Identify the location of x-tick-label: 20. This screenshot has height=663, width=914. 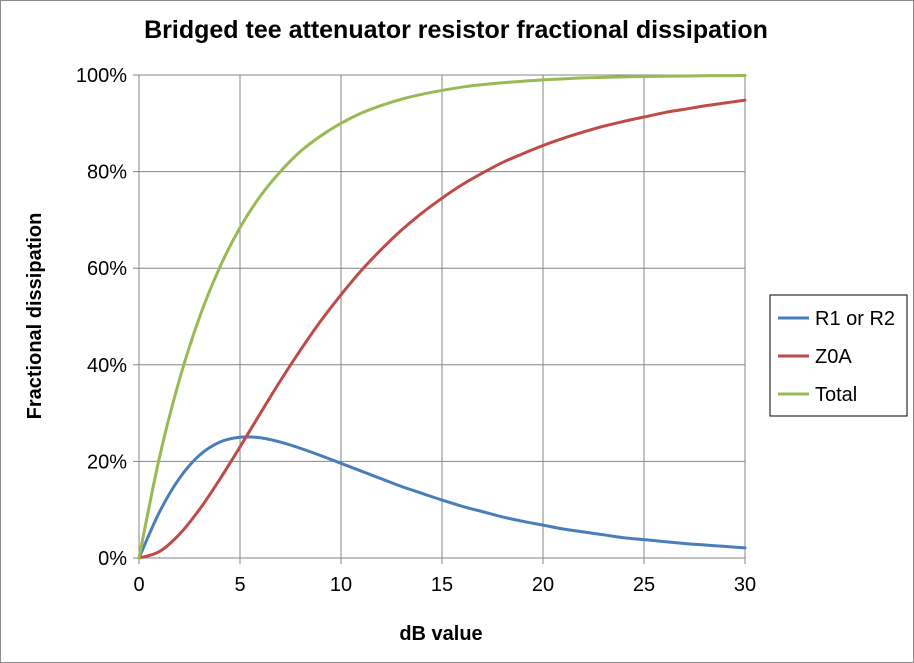
(543, 585).